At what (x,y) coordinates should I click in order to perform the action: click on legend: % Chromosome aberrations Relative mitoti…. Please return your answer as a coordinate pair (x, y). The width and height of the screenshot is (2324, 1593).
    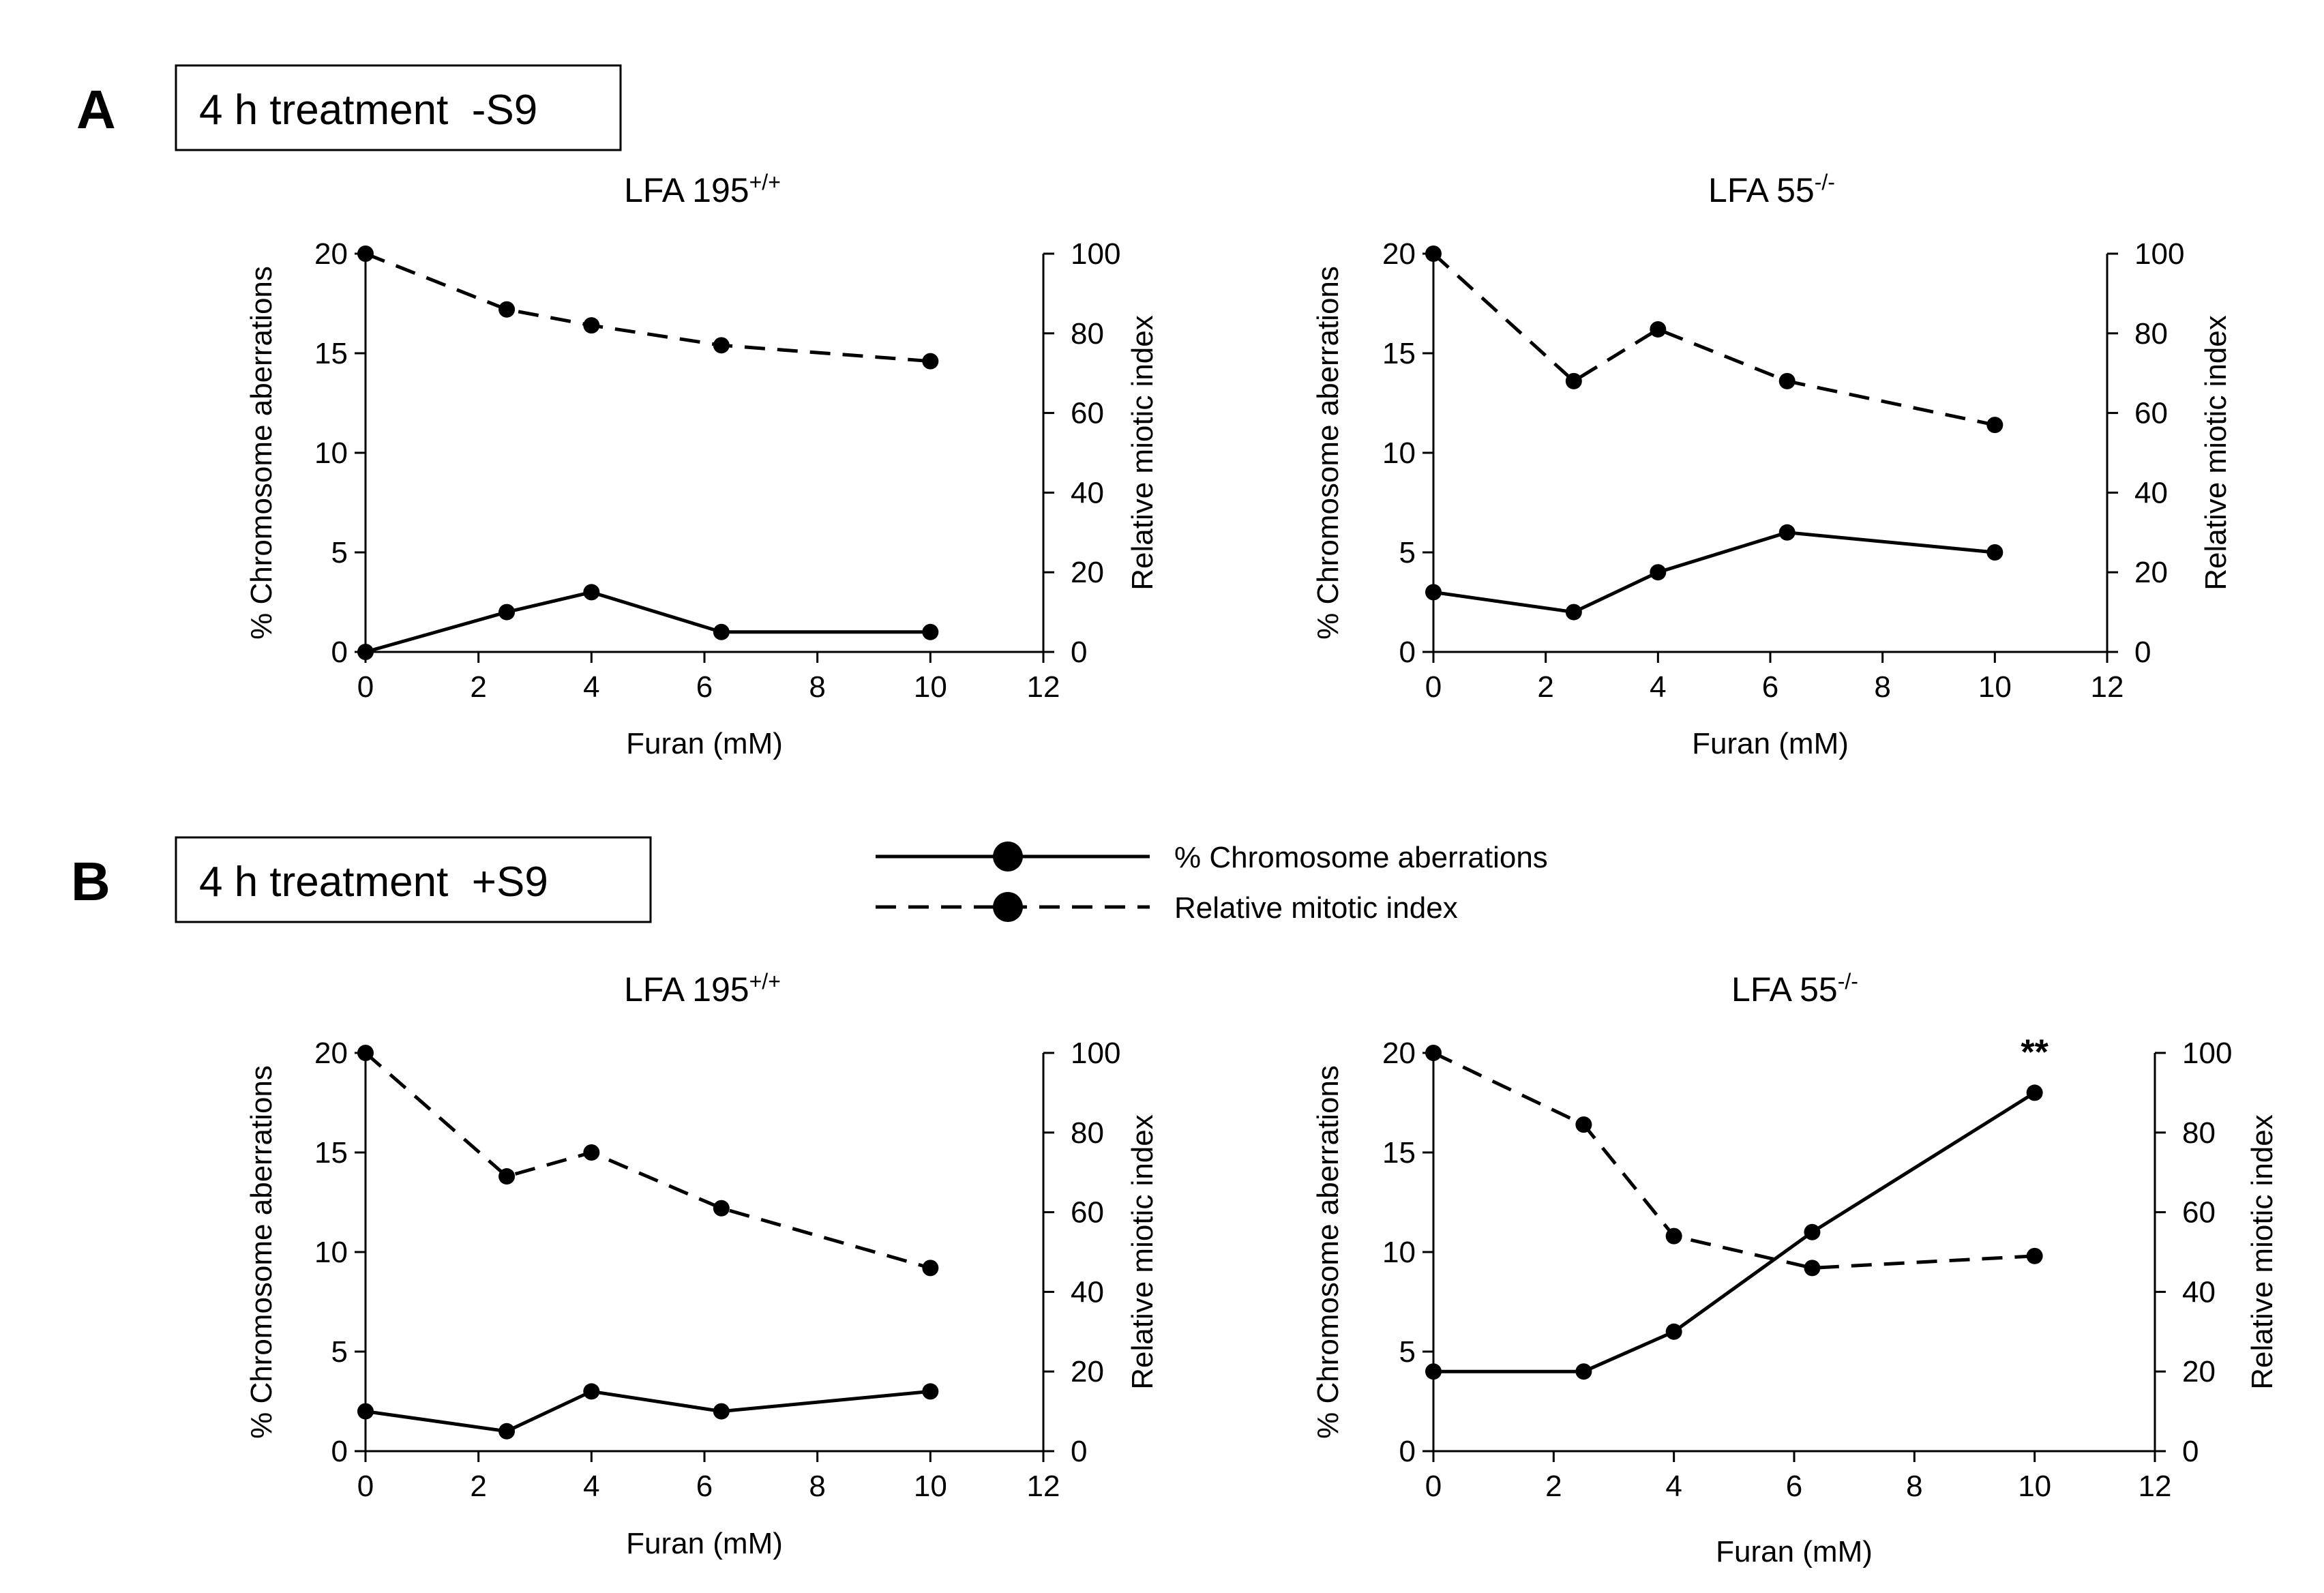
    Looking at the image, I should click on (1212, 883).